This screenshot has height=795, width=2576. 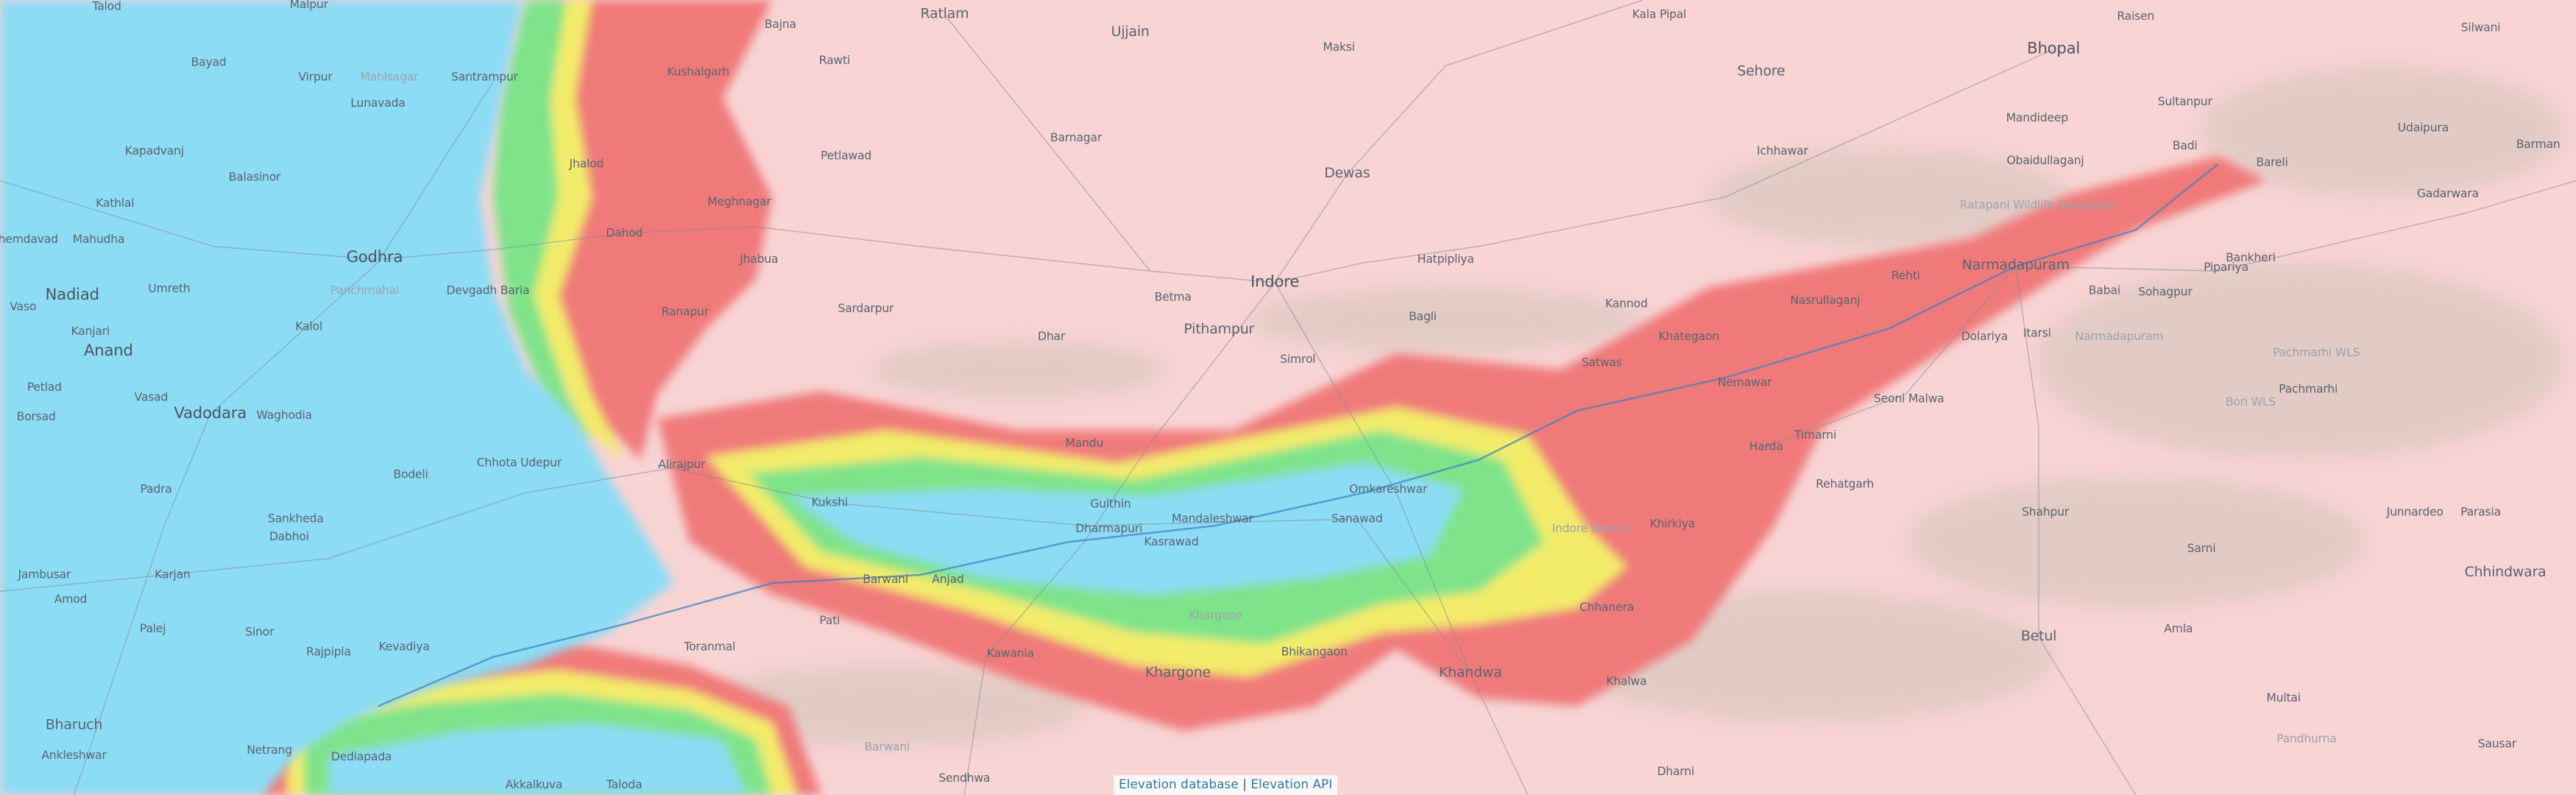 I want to click on place-label: Padra, so click(x=156, y=489).